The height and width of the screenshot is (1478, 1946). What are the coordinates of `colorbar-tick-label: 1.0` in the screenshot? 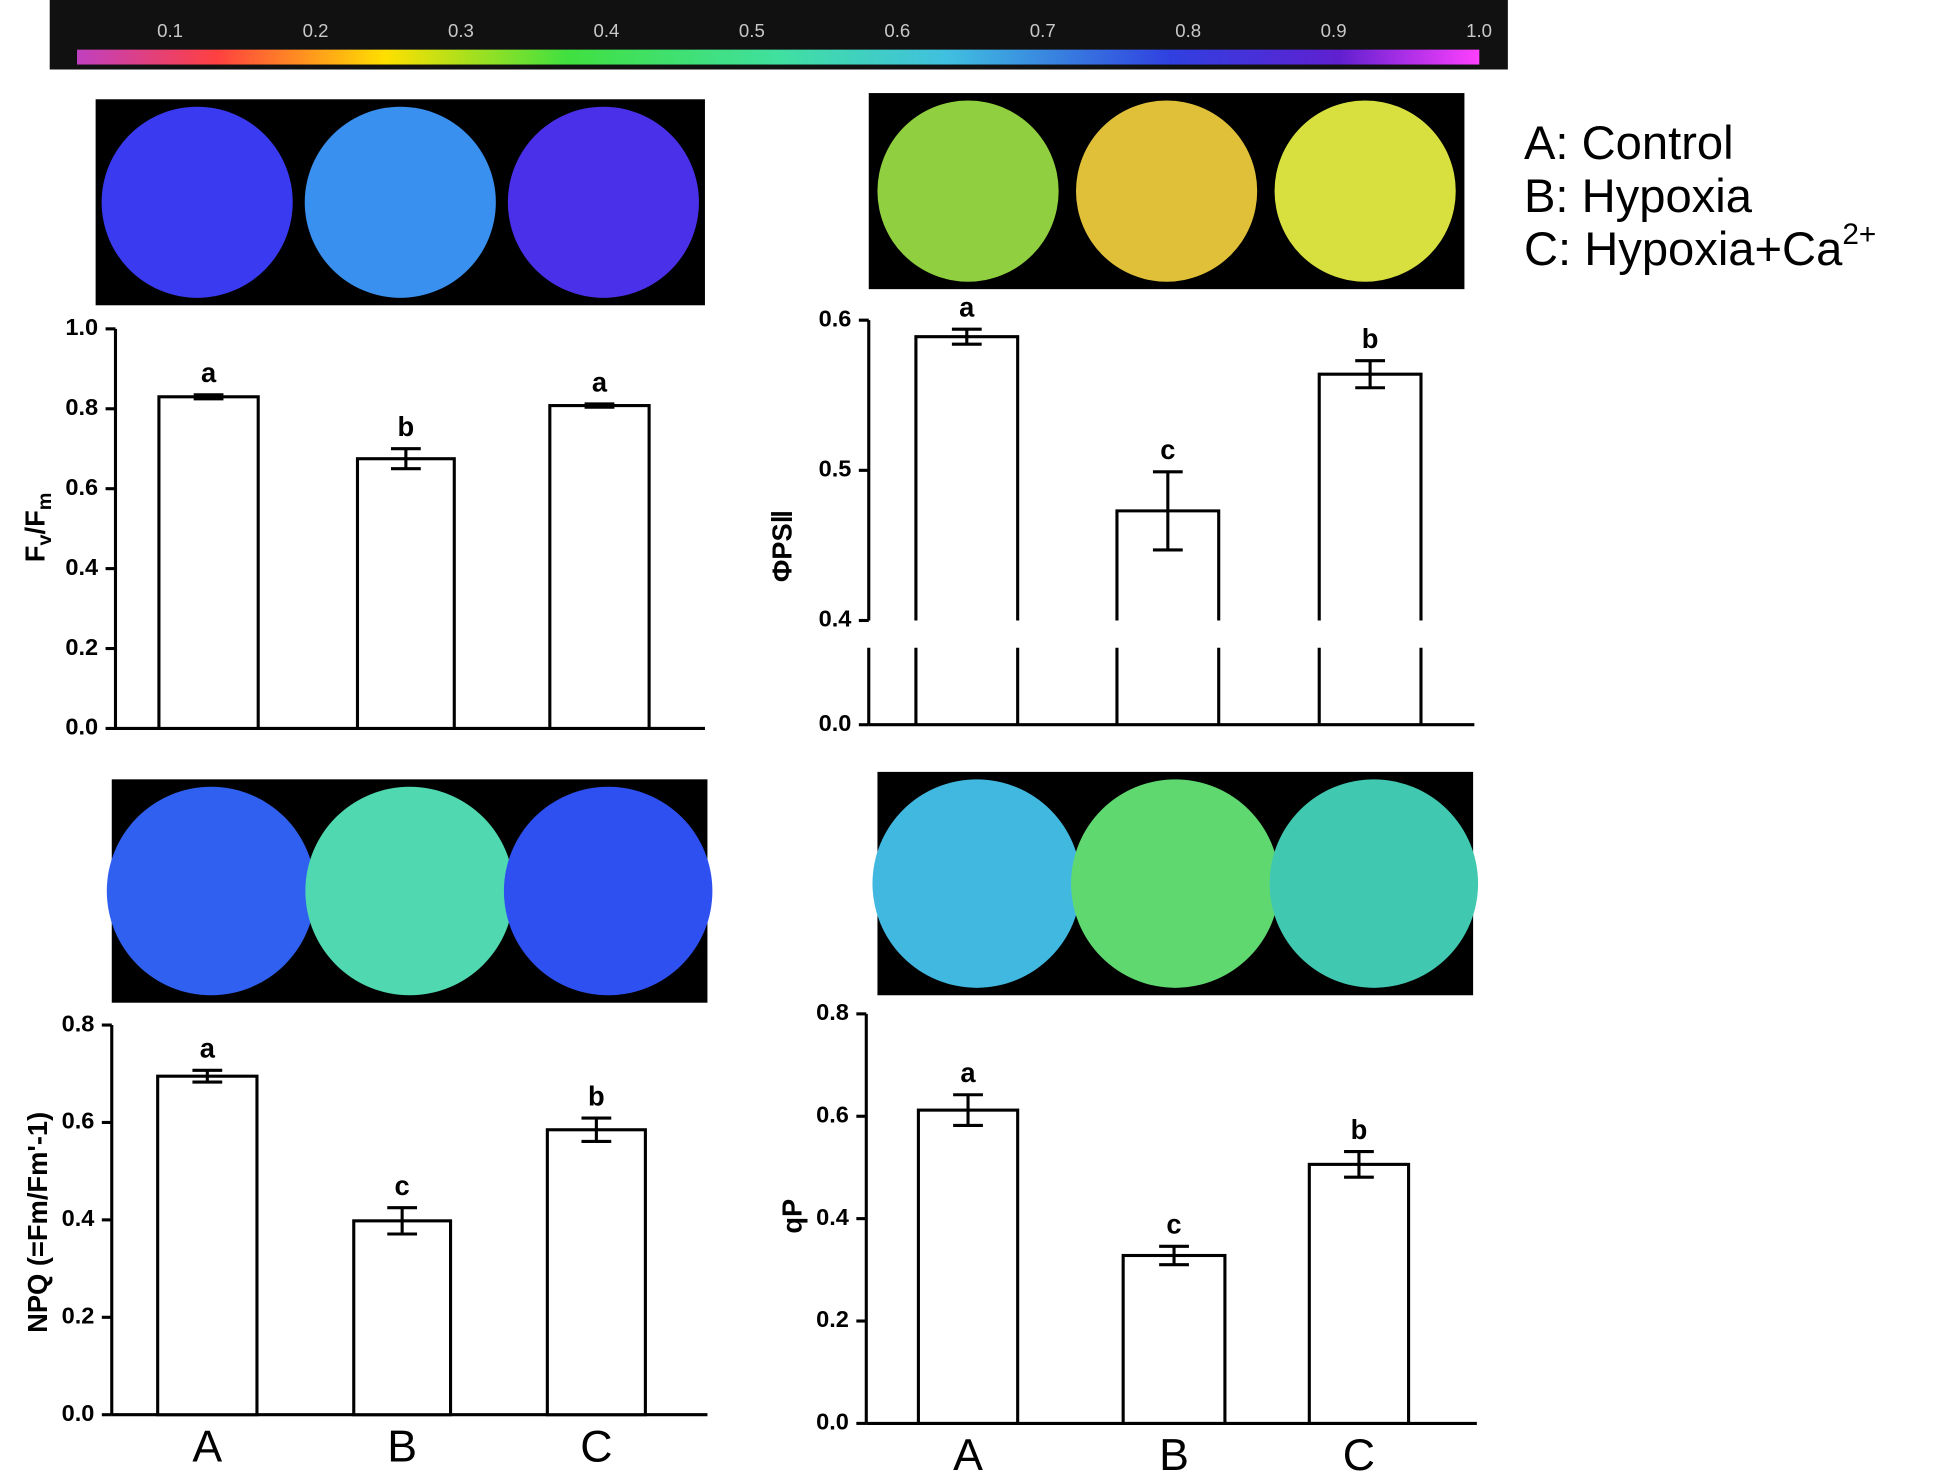 It's located at (1479, 30).